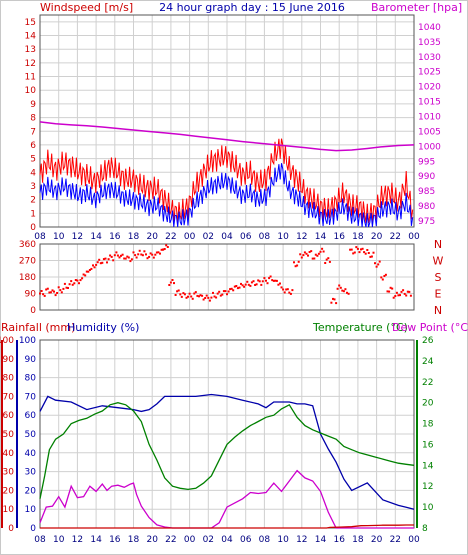 This screenshot has width=468, height=555. I want to click on x-tick-label: 18, so click(134, 237).